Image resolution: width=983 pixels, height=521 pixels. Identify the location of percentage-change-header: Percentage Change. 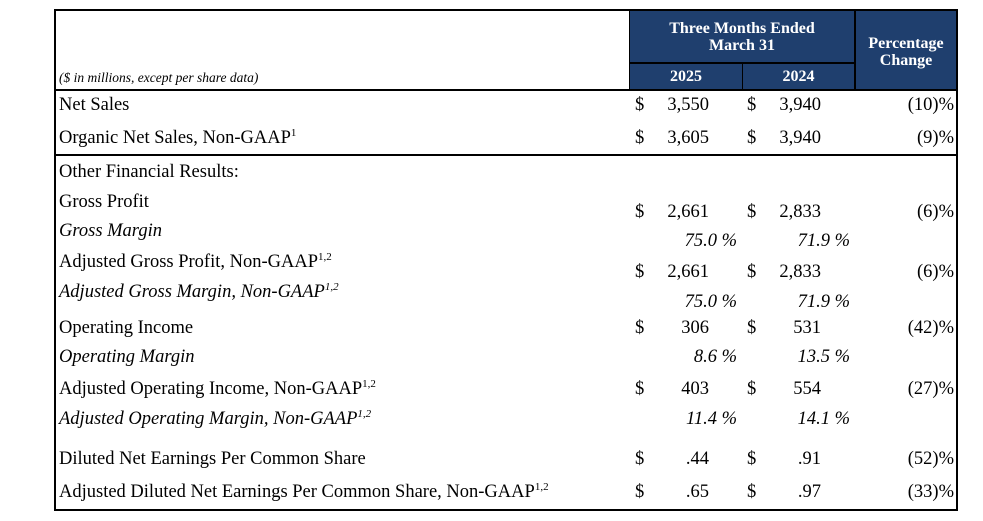
(906, 50).